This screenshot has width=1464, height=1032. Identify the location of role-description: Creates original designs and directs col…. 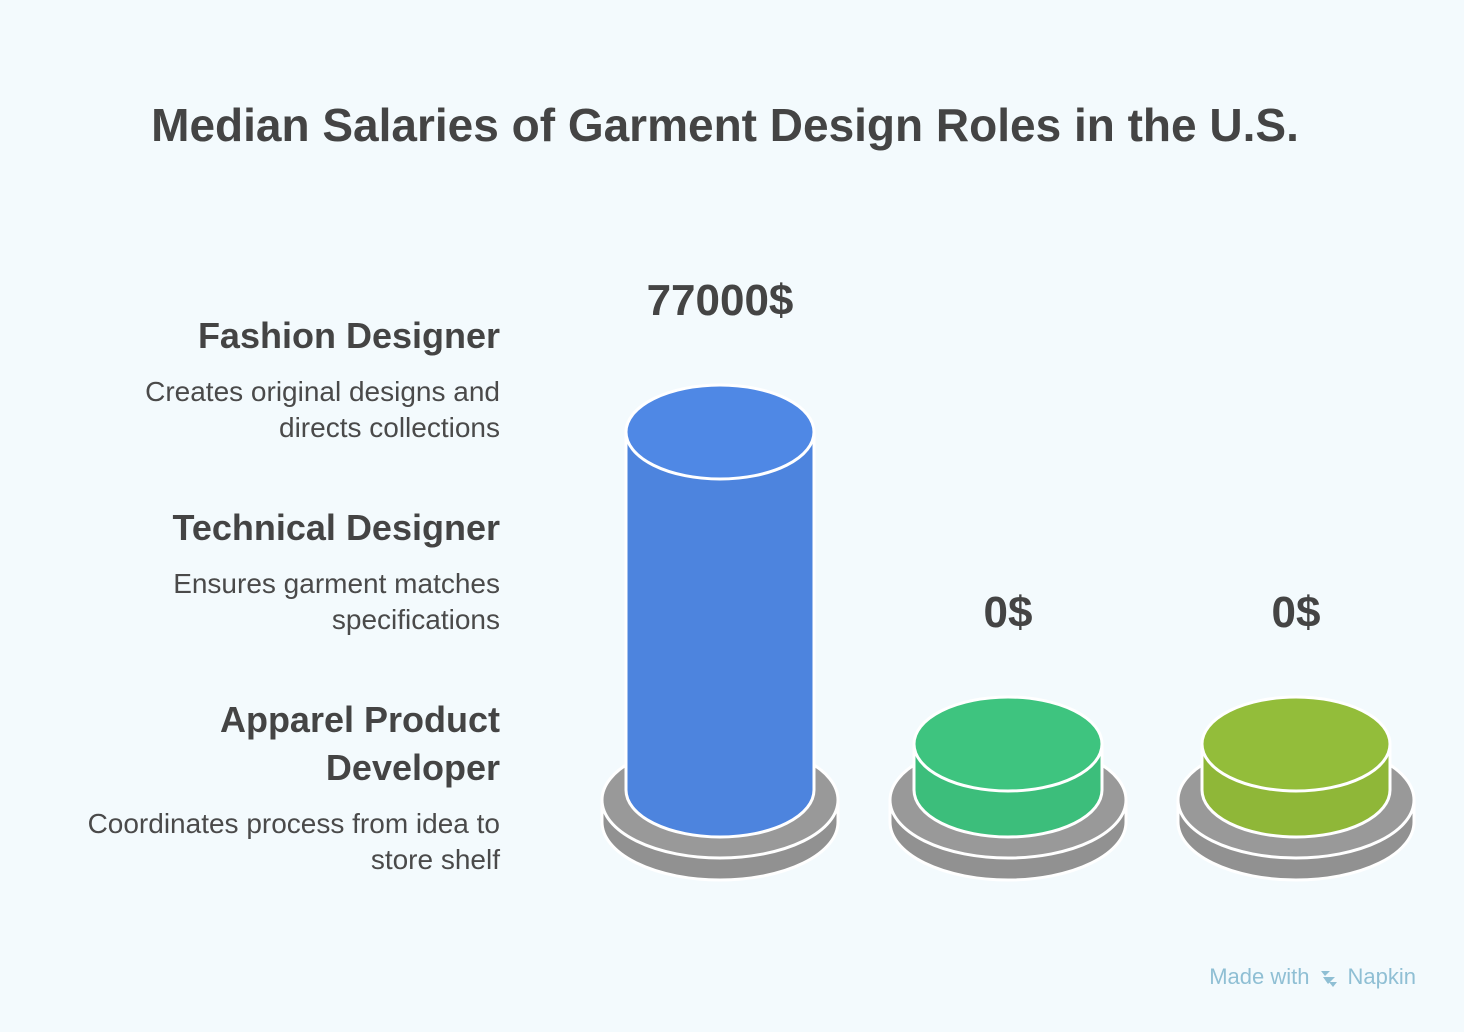
(322, 409).